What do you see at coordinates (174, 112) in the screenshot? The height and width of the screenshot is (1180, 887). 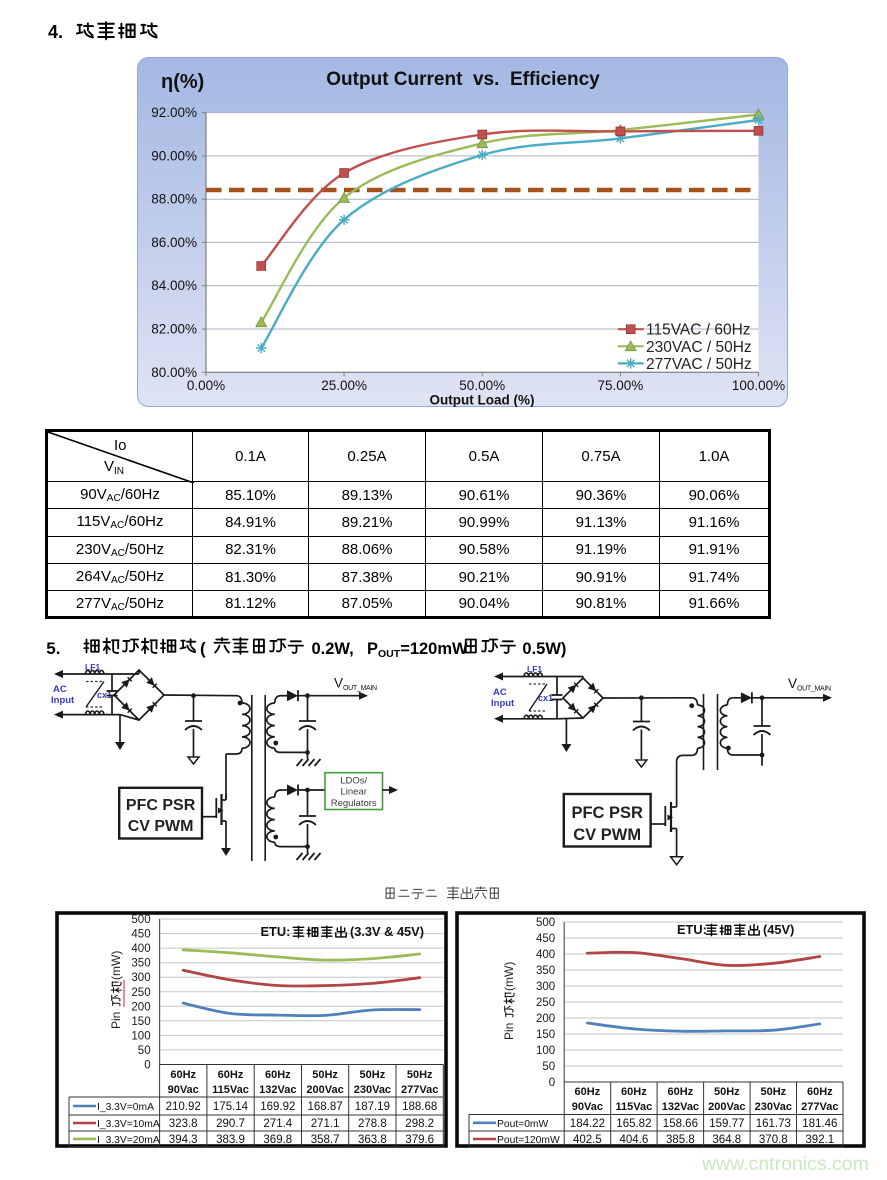 I see `svg-text: 92.00%` at bounding box center [174, 112].